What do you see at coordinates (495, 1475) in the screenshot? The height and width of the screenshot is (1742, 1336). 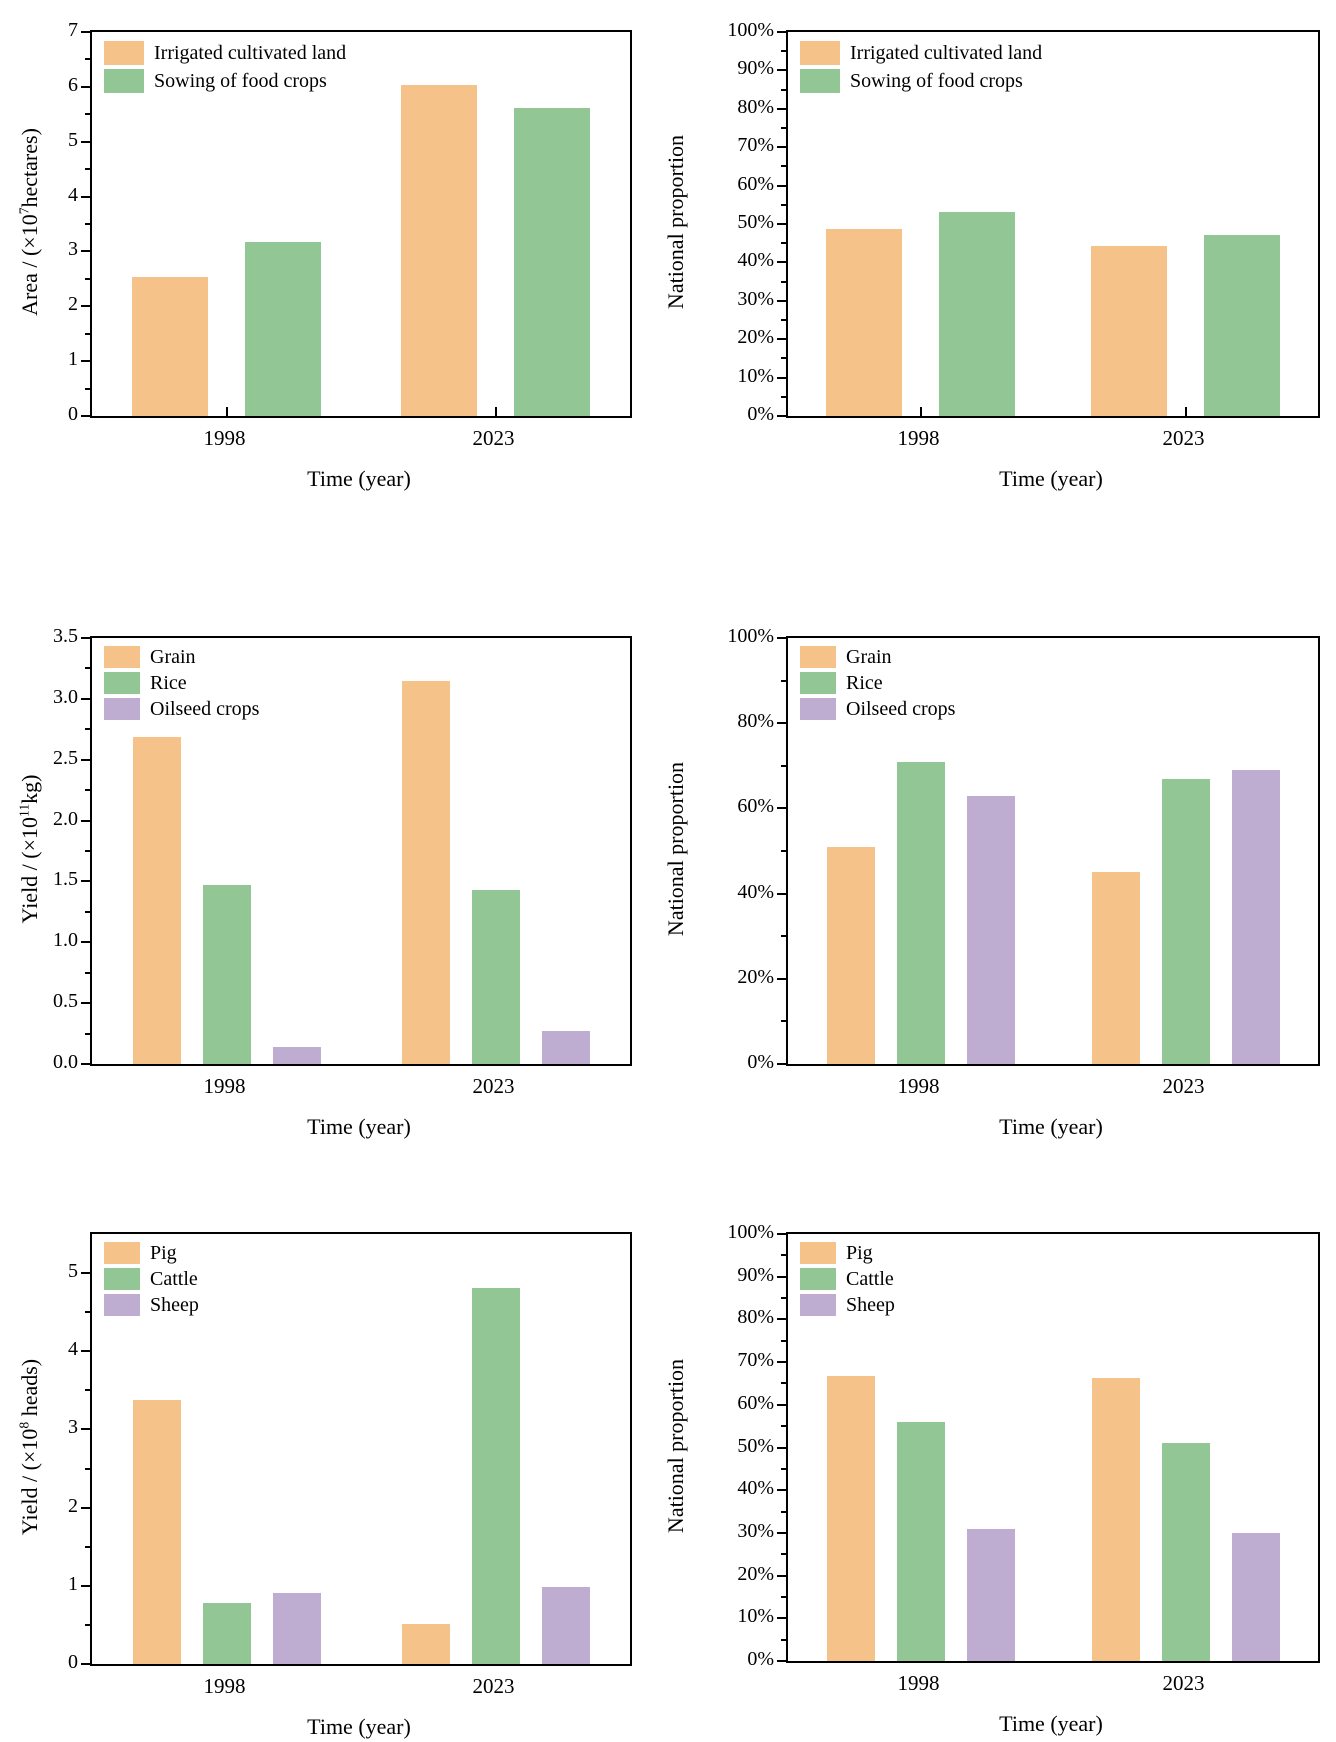 I see `bar-cattle-2023` at bounding box center [495, 1475].